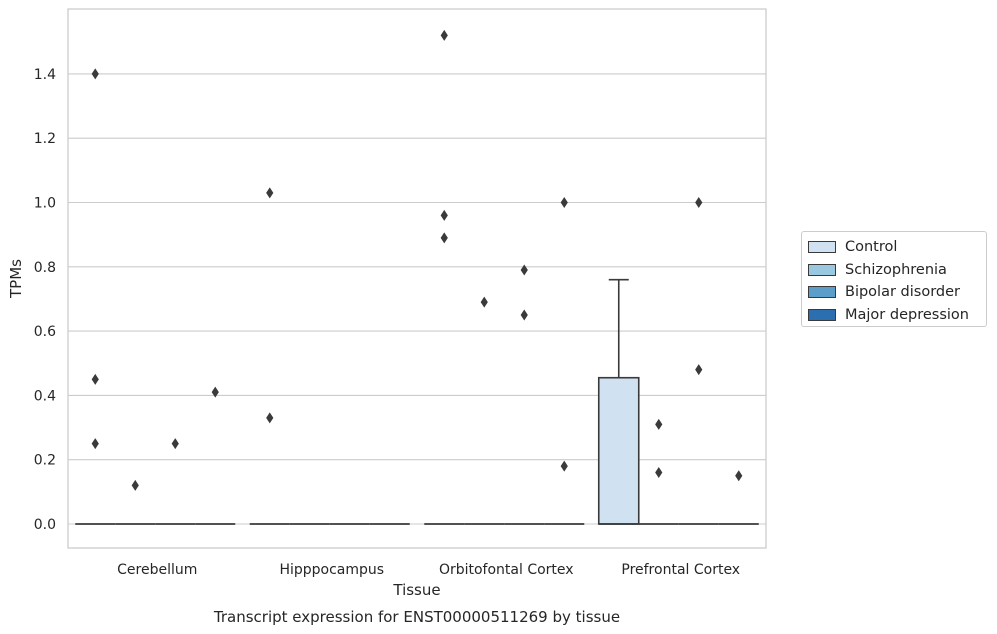 The width and height of the screenshot is (997, 634). I want to click on legend-item: Control, so click(894, 247).